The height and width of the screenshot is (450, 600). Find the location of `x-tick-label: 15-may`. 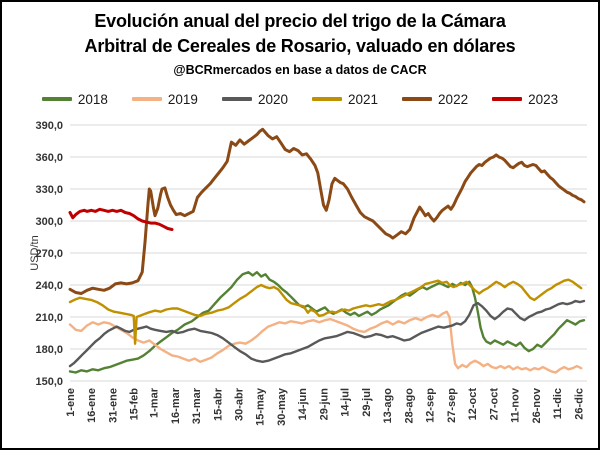

x-tick-label: 15-may is located at coordinates (261, 406).